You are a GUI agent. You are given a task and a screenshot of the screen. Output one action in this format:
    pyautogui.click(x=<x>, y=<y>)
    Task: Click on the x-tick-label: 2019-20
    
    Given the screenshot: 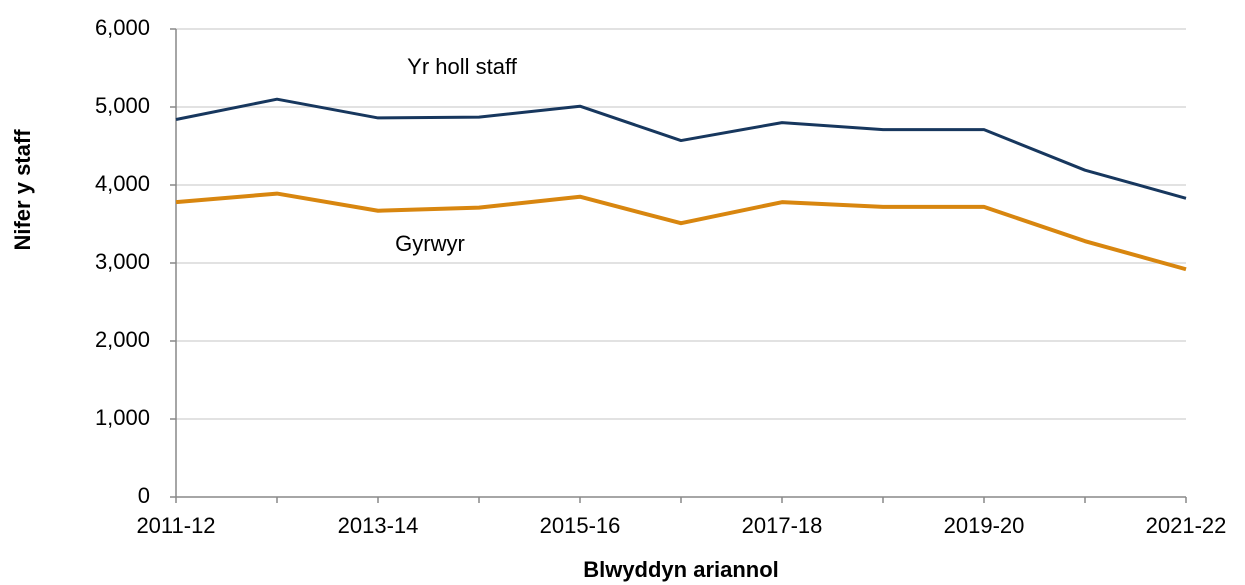 What is the action you would take?
    pyautogui.click(x=984, y=525)
    